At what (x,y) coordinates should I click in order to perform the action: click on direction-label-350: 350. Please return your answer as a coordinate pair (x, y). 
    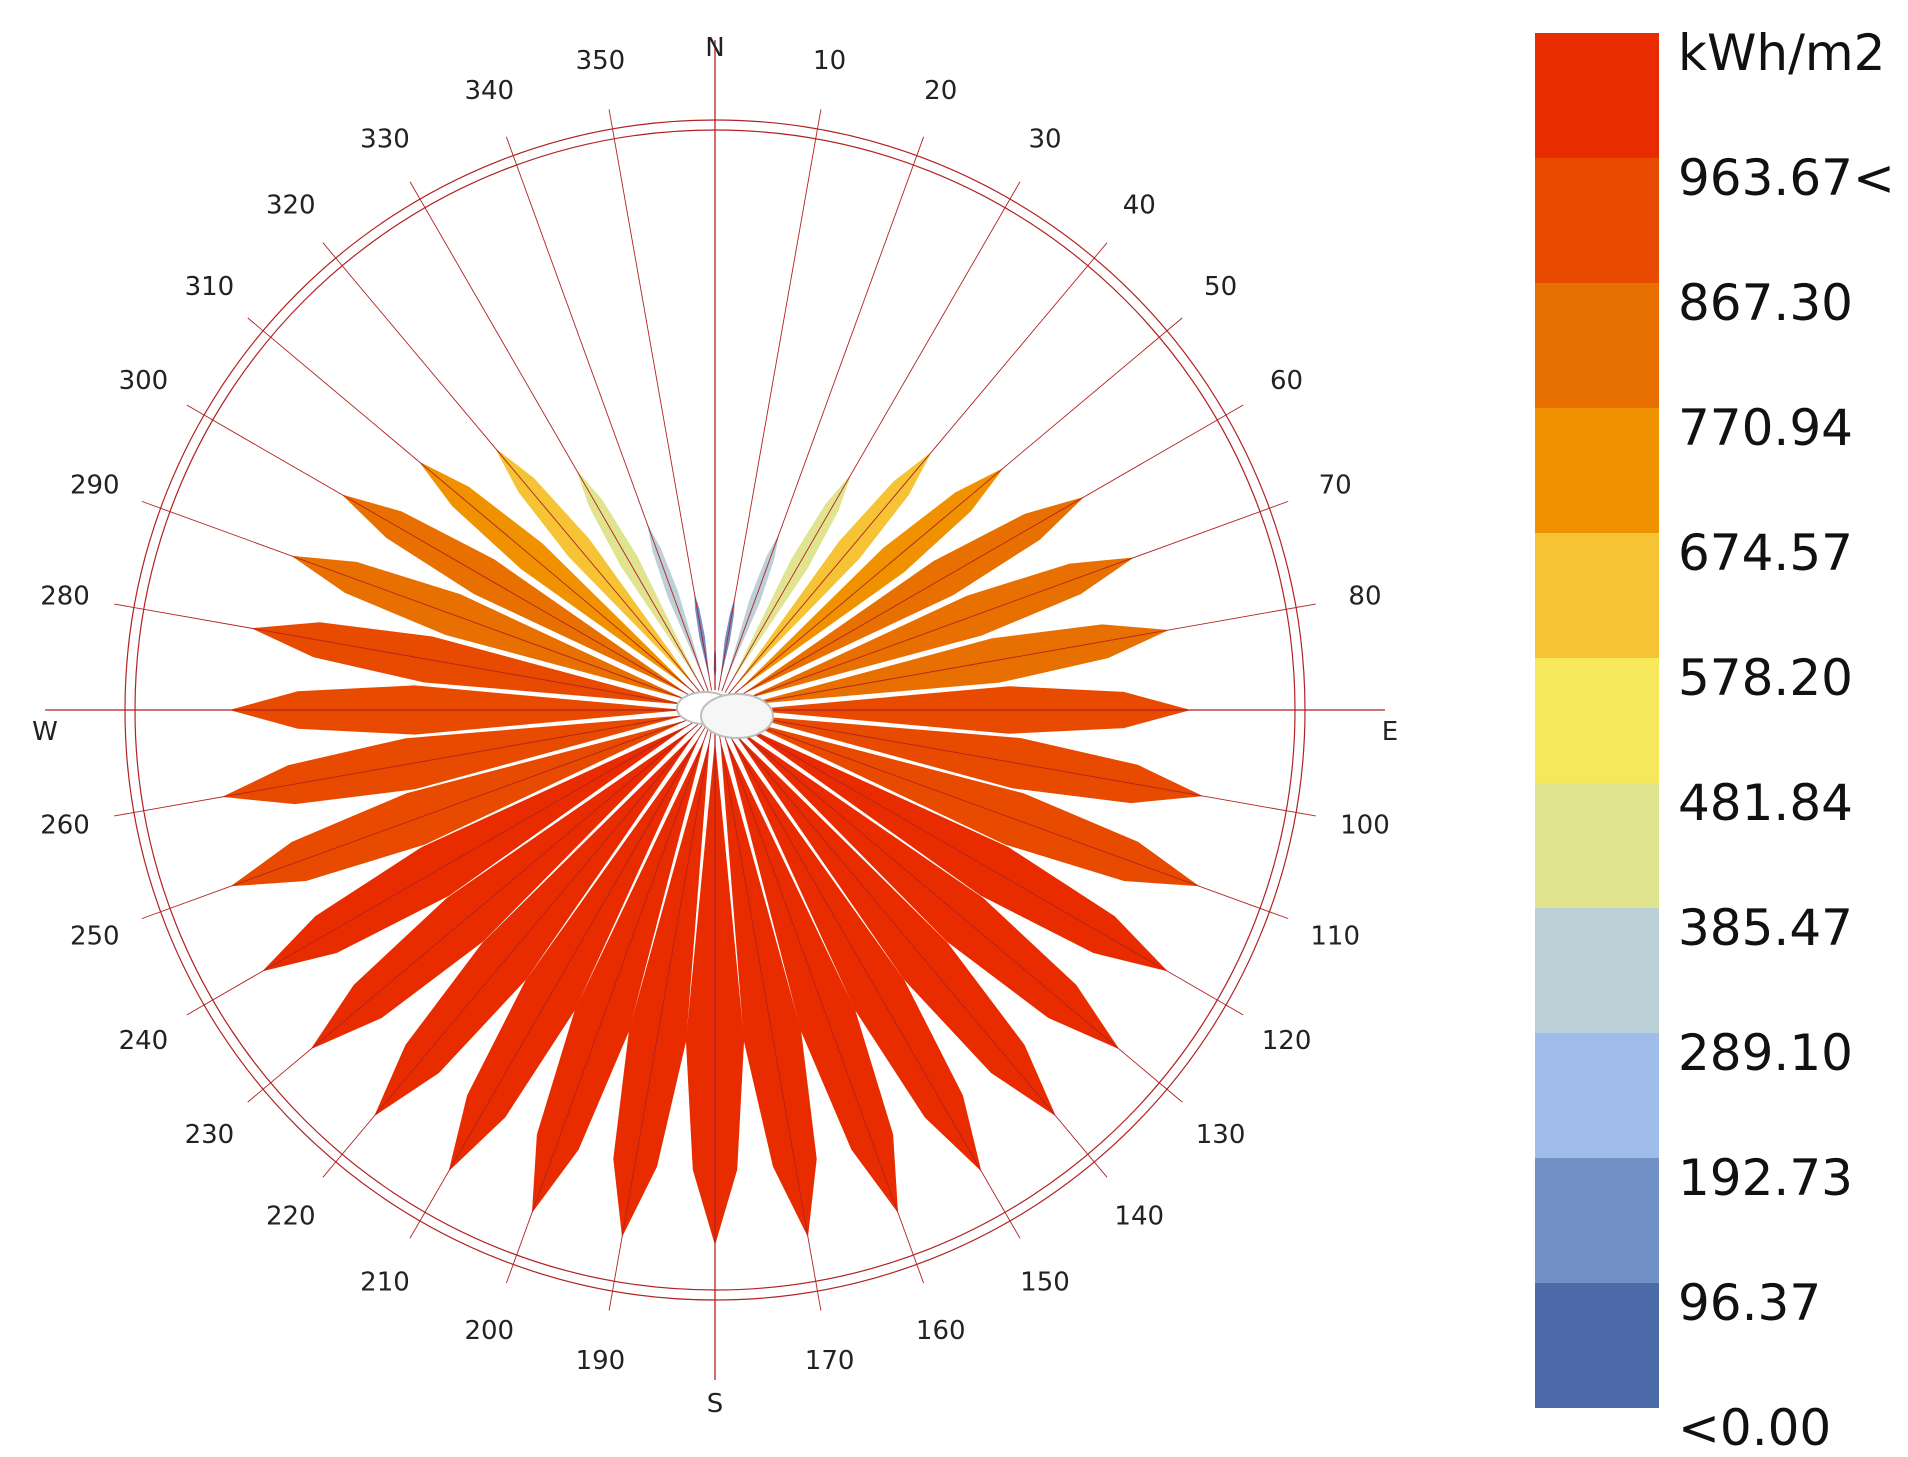
    Looking at the image, I should click on (601, 61).